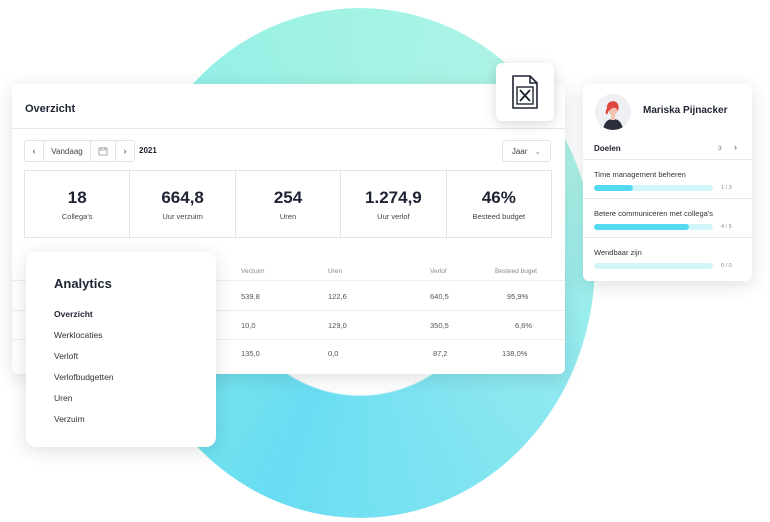 The image size is (770, 522). Describe the element at coordinates (250, 353) in the screenshot. I see `cell-sick: 135,0` at that location.